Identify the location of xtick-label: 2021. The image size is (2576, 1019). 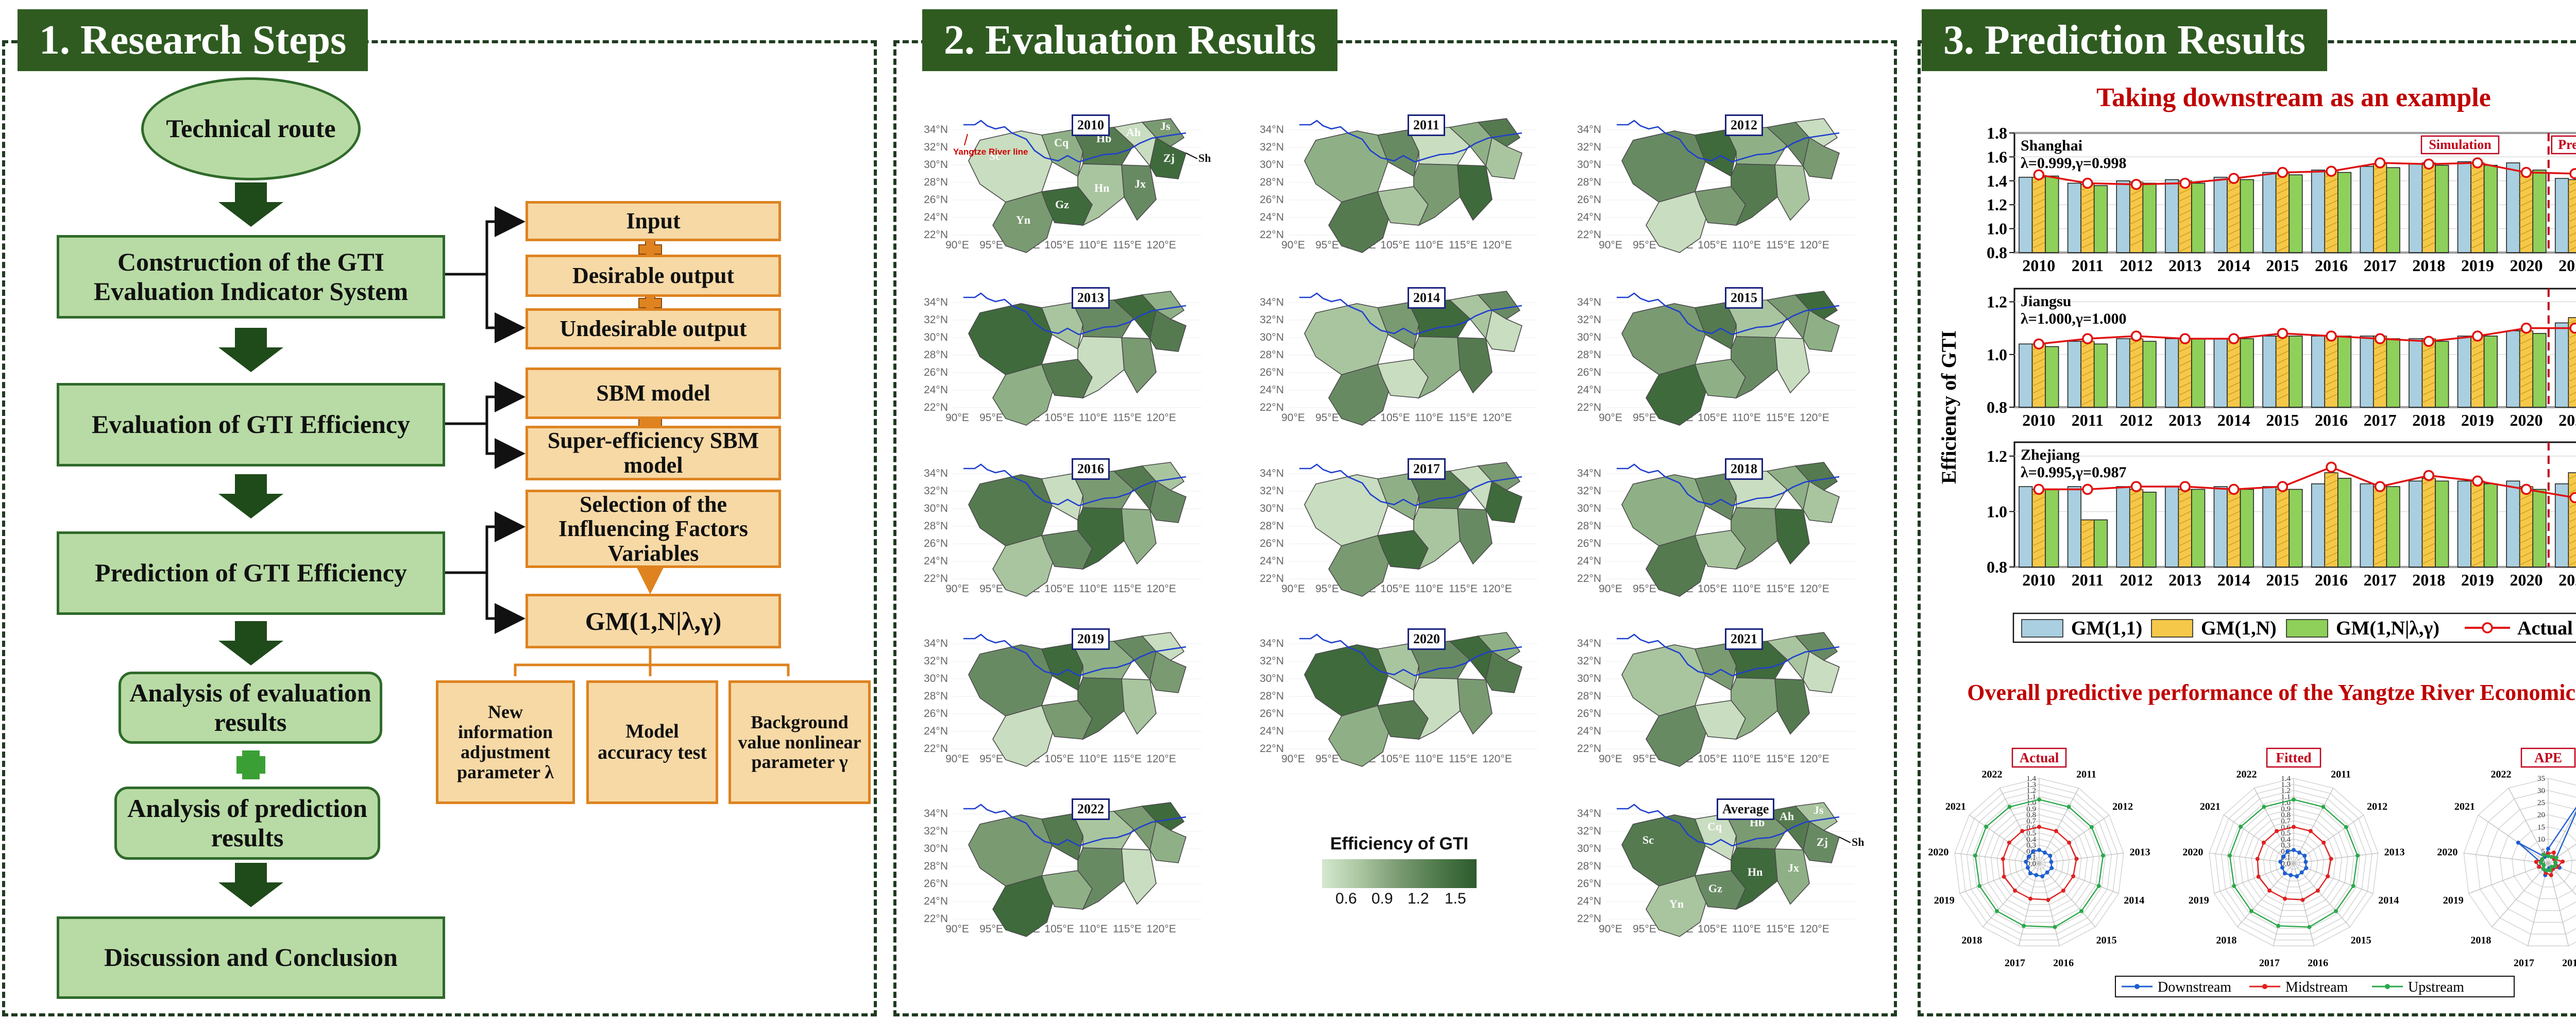
(2567, 420).